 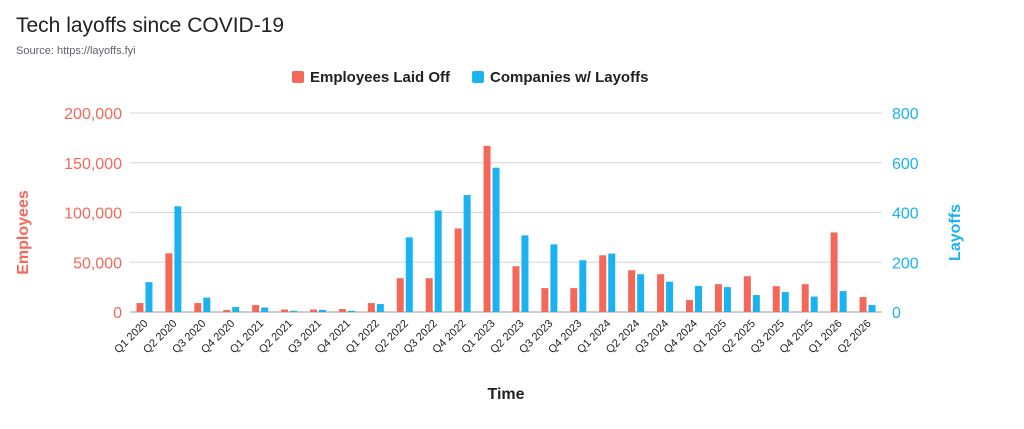 I want to click on right-axis-ticks: 0 200 400 600 800, so click(x=905, y=214).